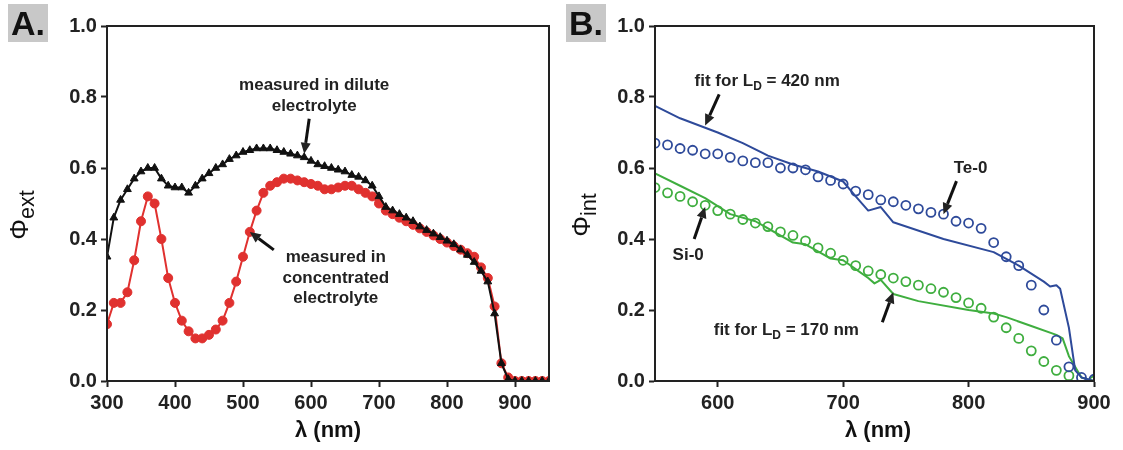 This screenshot has width=1123, height=450. I want to click on annotation: measured in concentrated electrolyte, so click(336, 277).